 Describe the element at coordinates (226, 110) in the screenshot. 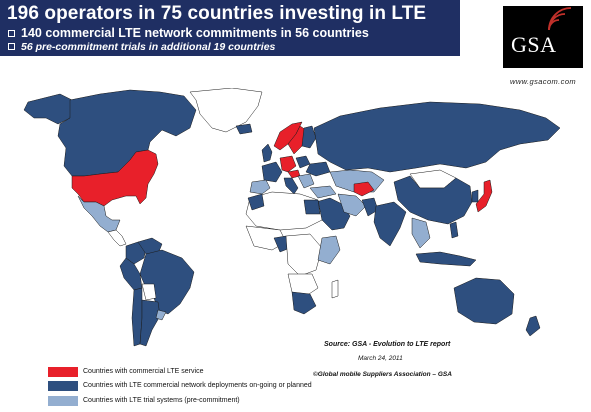

I see `country-greenland` at that location.